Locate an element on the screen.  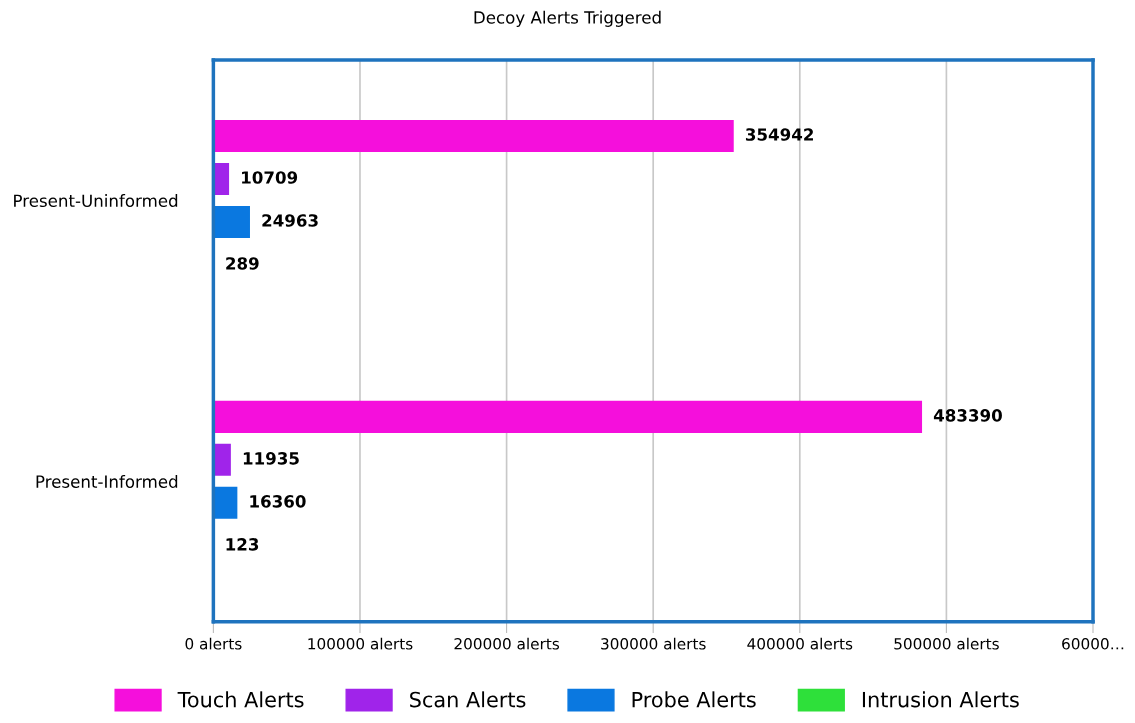
legend-label: Touch Alerts is located at coordinates (240, 699).